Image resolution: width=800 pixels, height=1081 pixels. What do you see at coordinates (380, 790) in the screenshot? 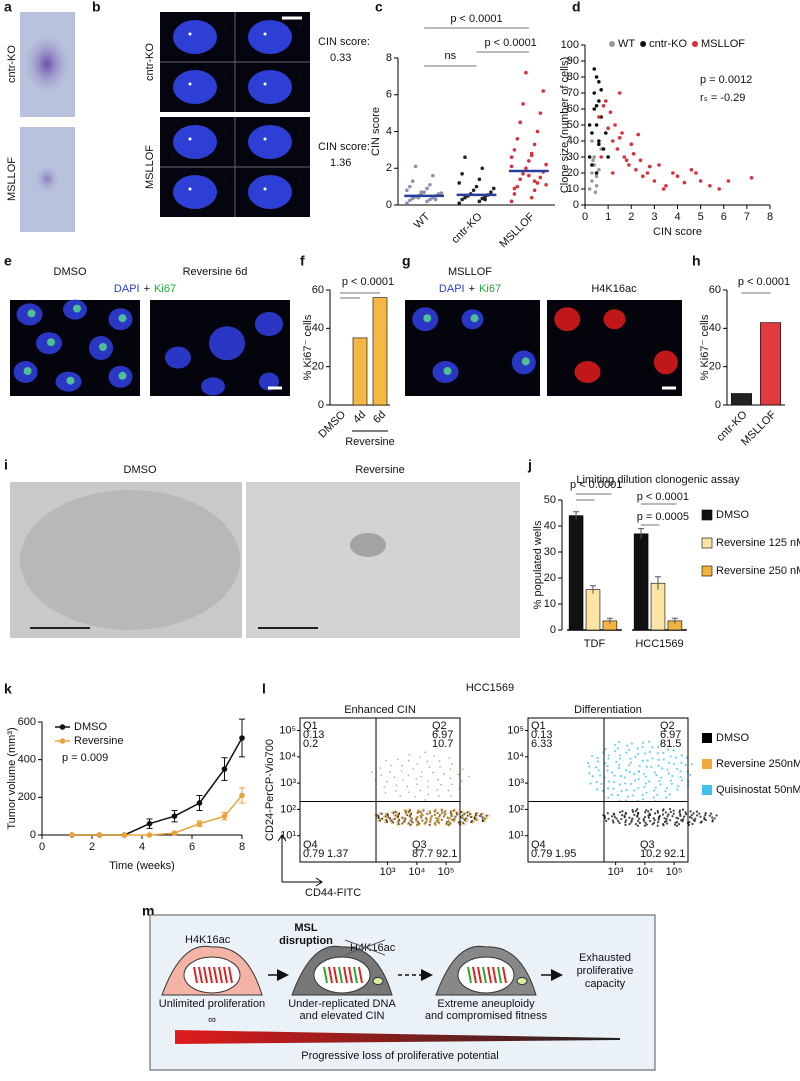
I see `plot-frame` at bounding box center [380, 790].